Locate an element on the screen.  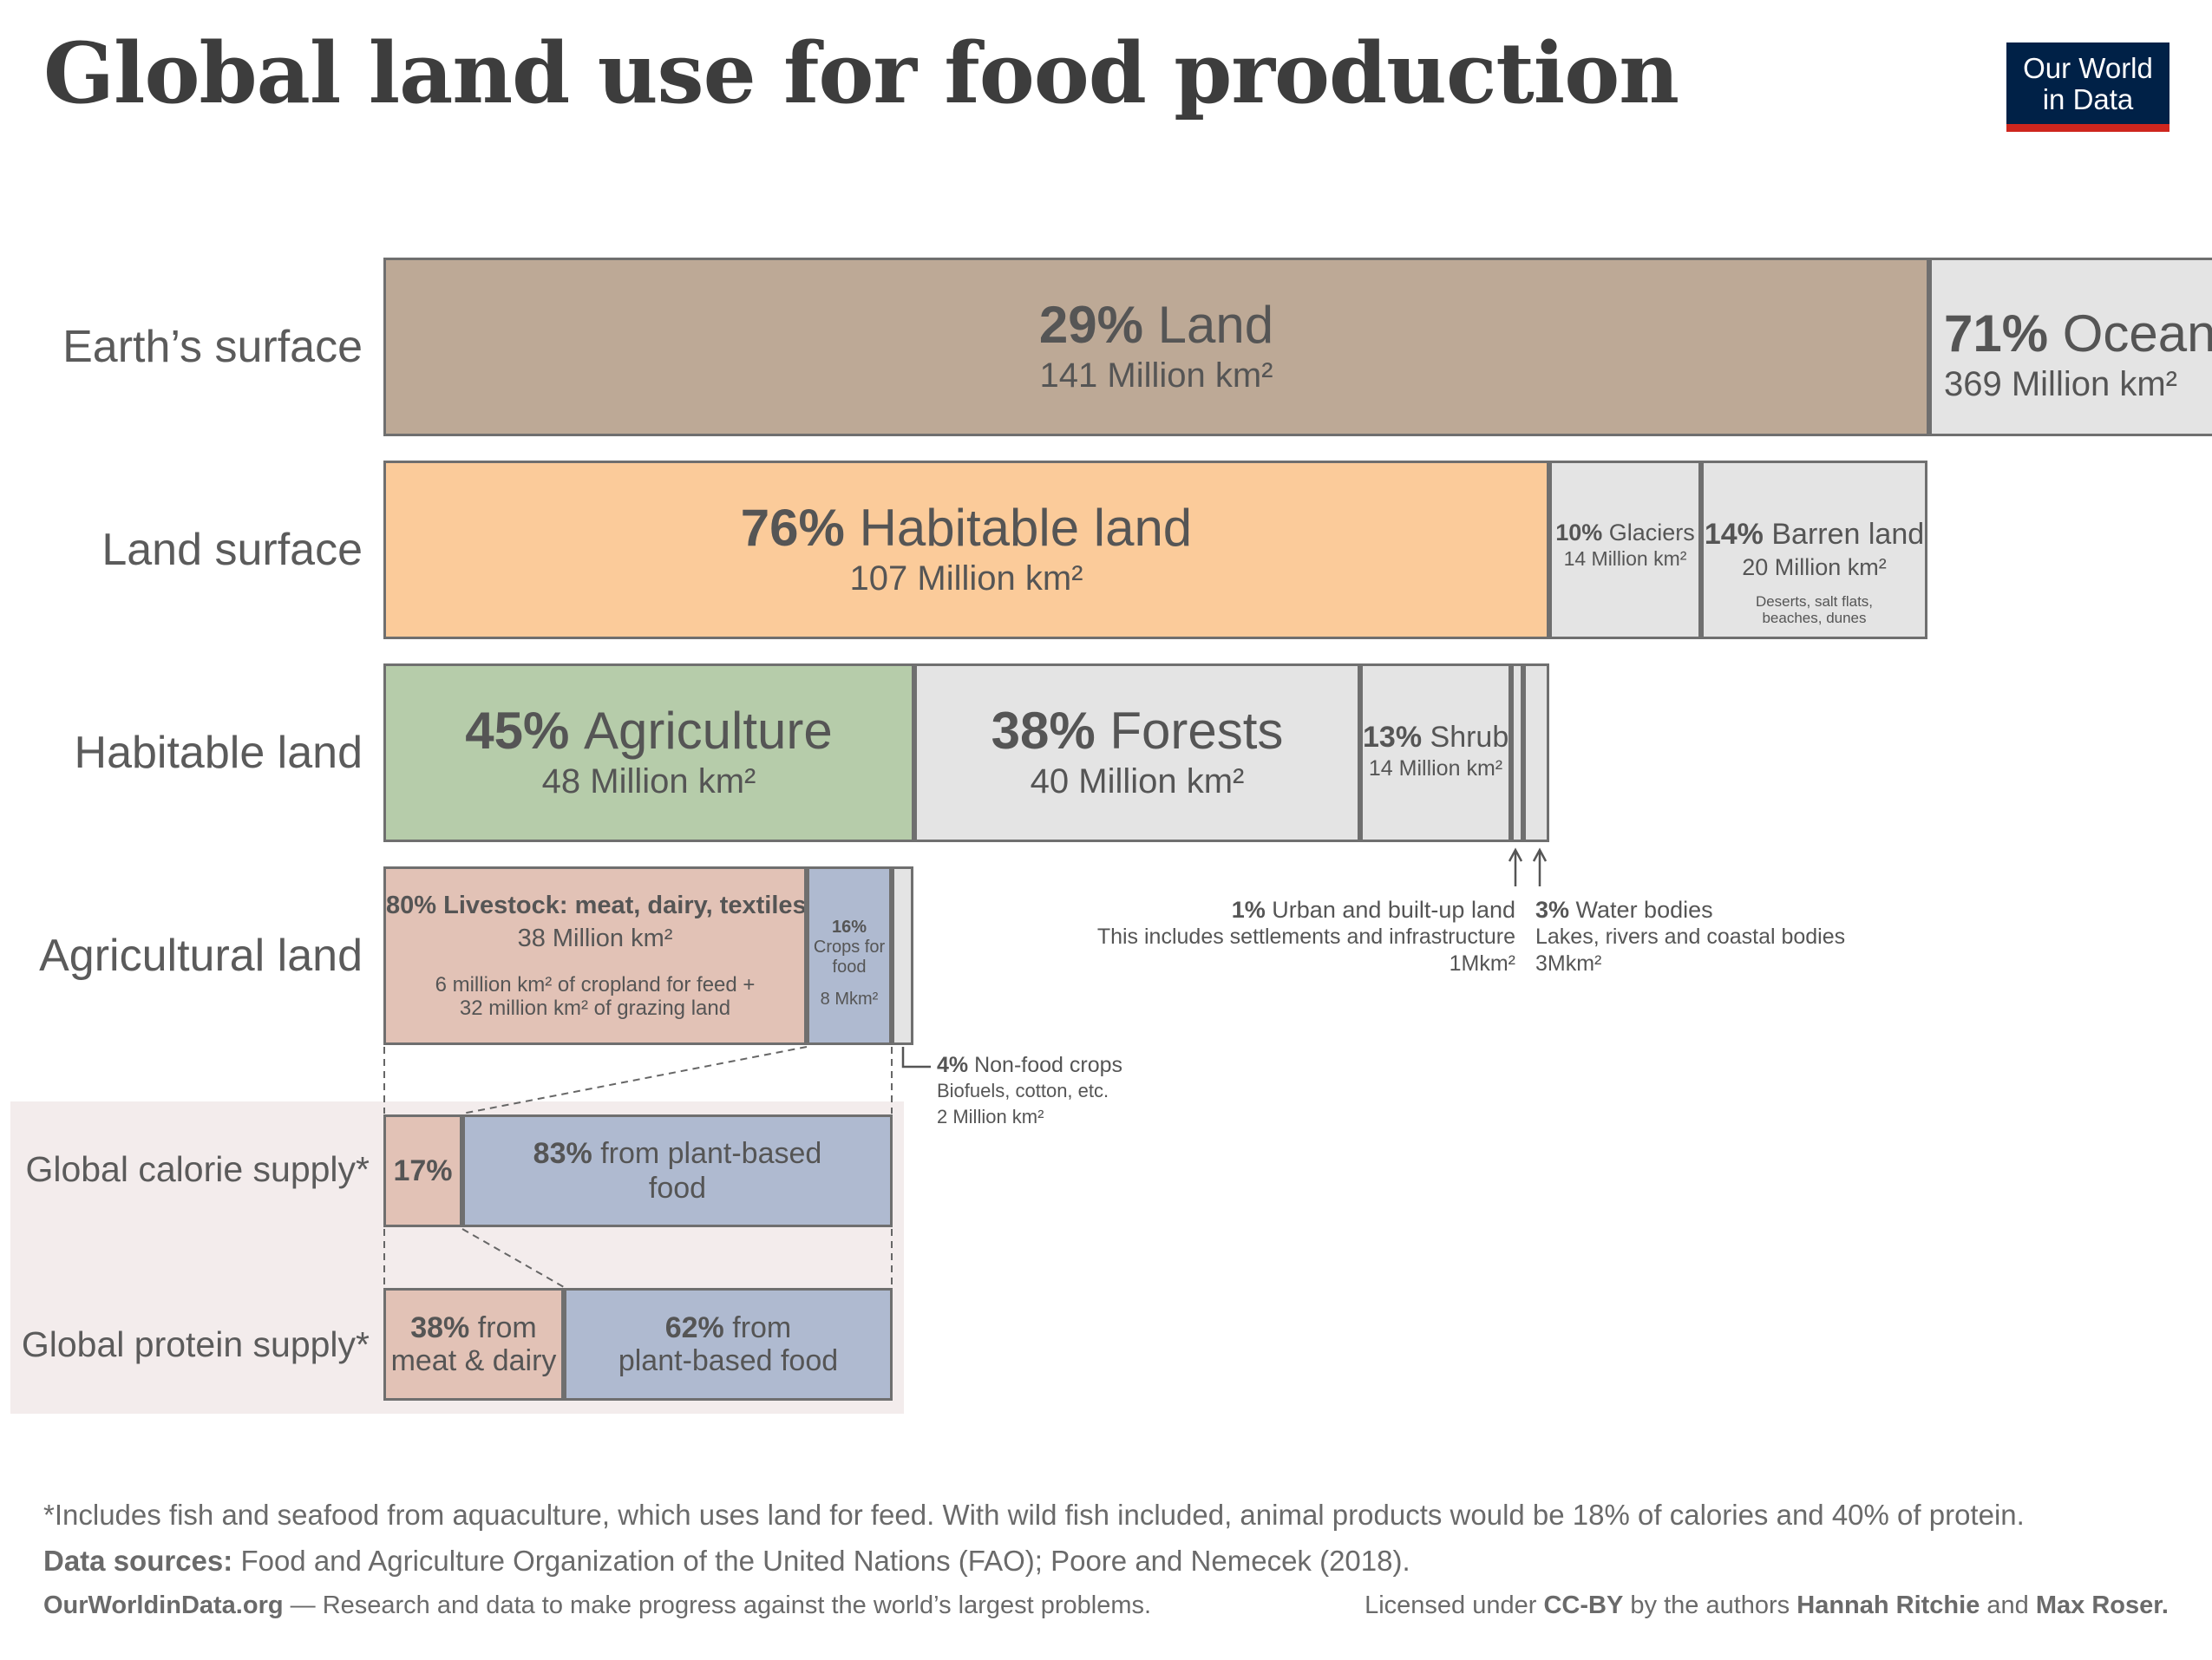
logo-line-1: Our World is located at coordinates (2088, 68).